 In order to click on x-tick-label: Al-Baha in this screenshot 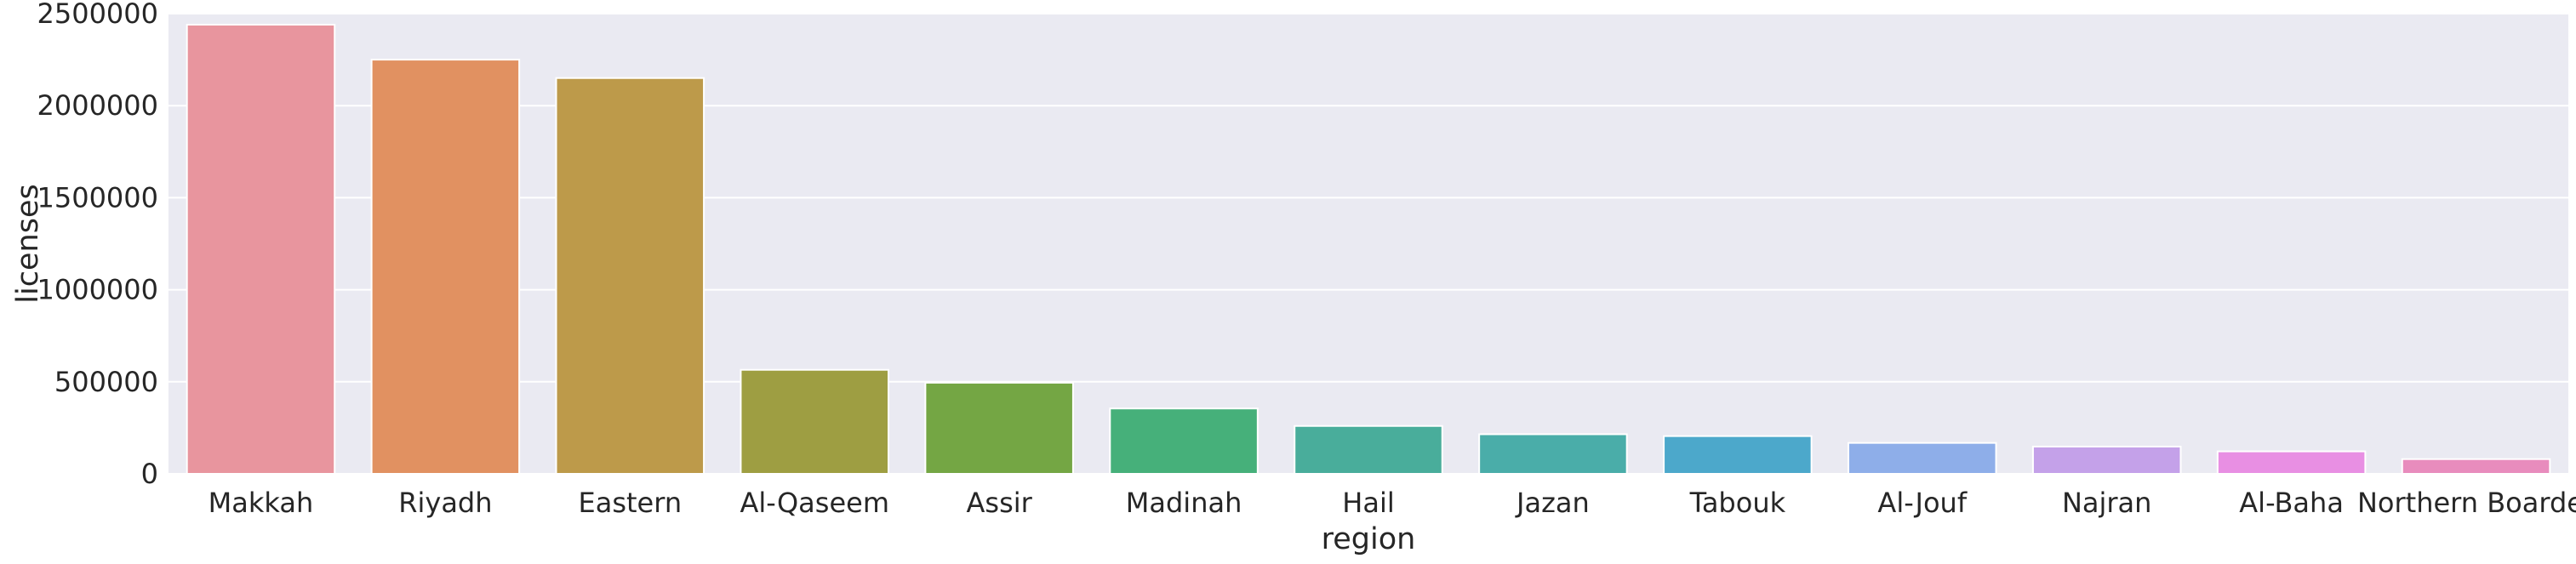, I will do `click(2291, 503)`.